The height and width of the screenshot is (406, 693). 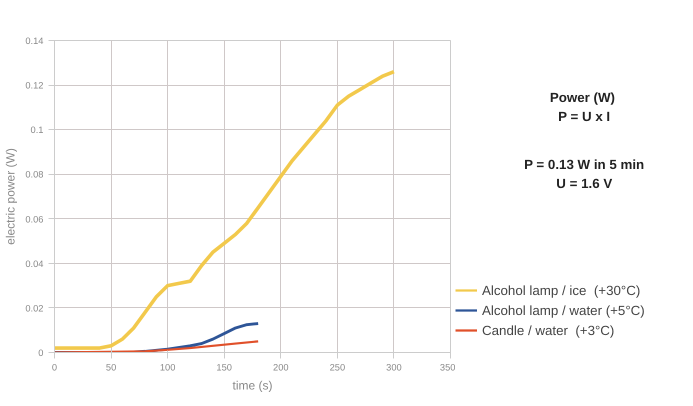 I want to click on y-tick-label: 0.12, so click(x=34, y=85).